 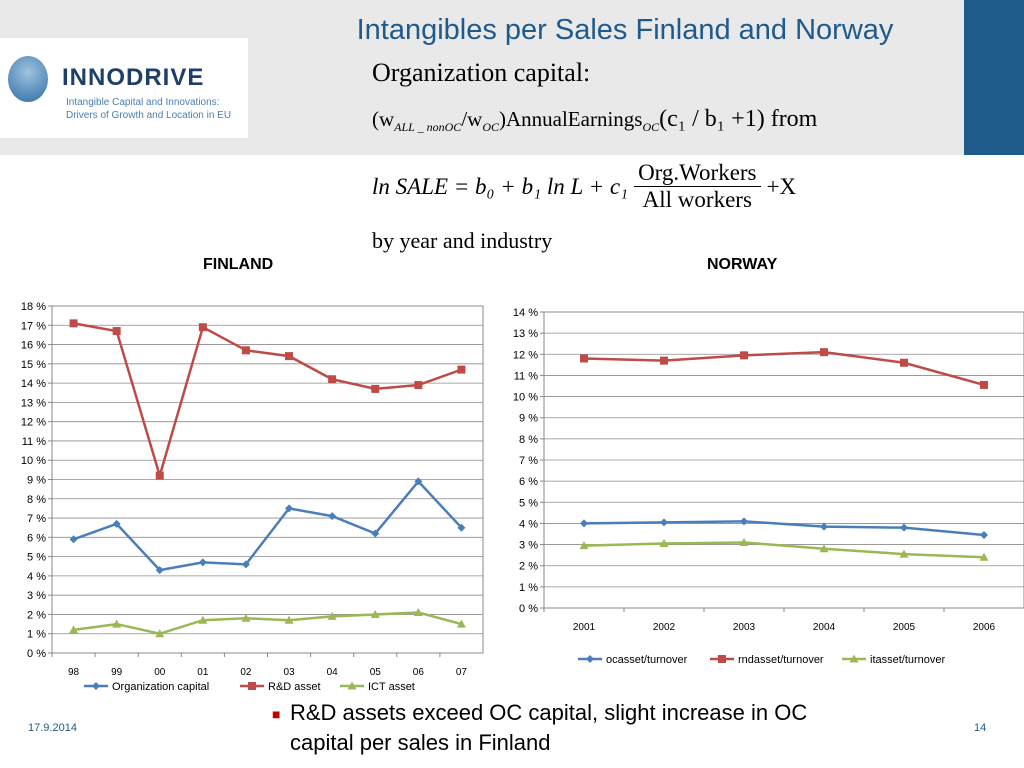 What do you see at coordinates (268, 525) in the screenshot?
I see `finland-series-line` at bounding box center [268, 525].